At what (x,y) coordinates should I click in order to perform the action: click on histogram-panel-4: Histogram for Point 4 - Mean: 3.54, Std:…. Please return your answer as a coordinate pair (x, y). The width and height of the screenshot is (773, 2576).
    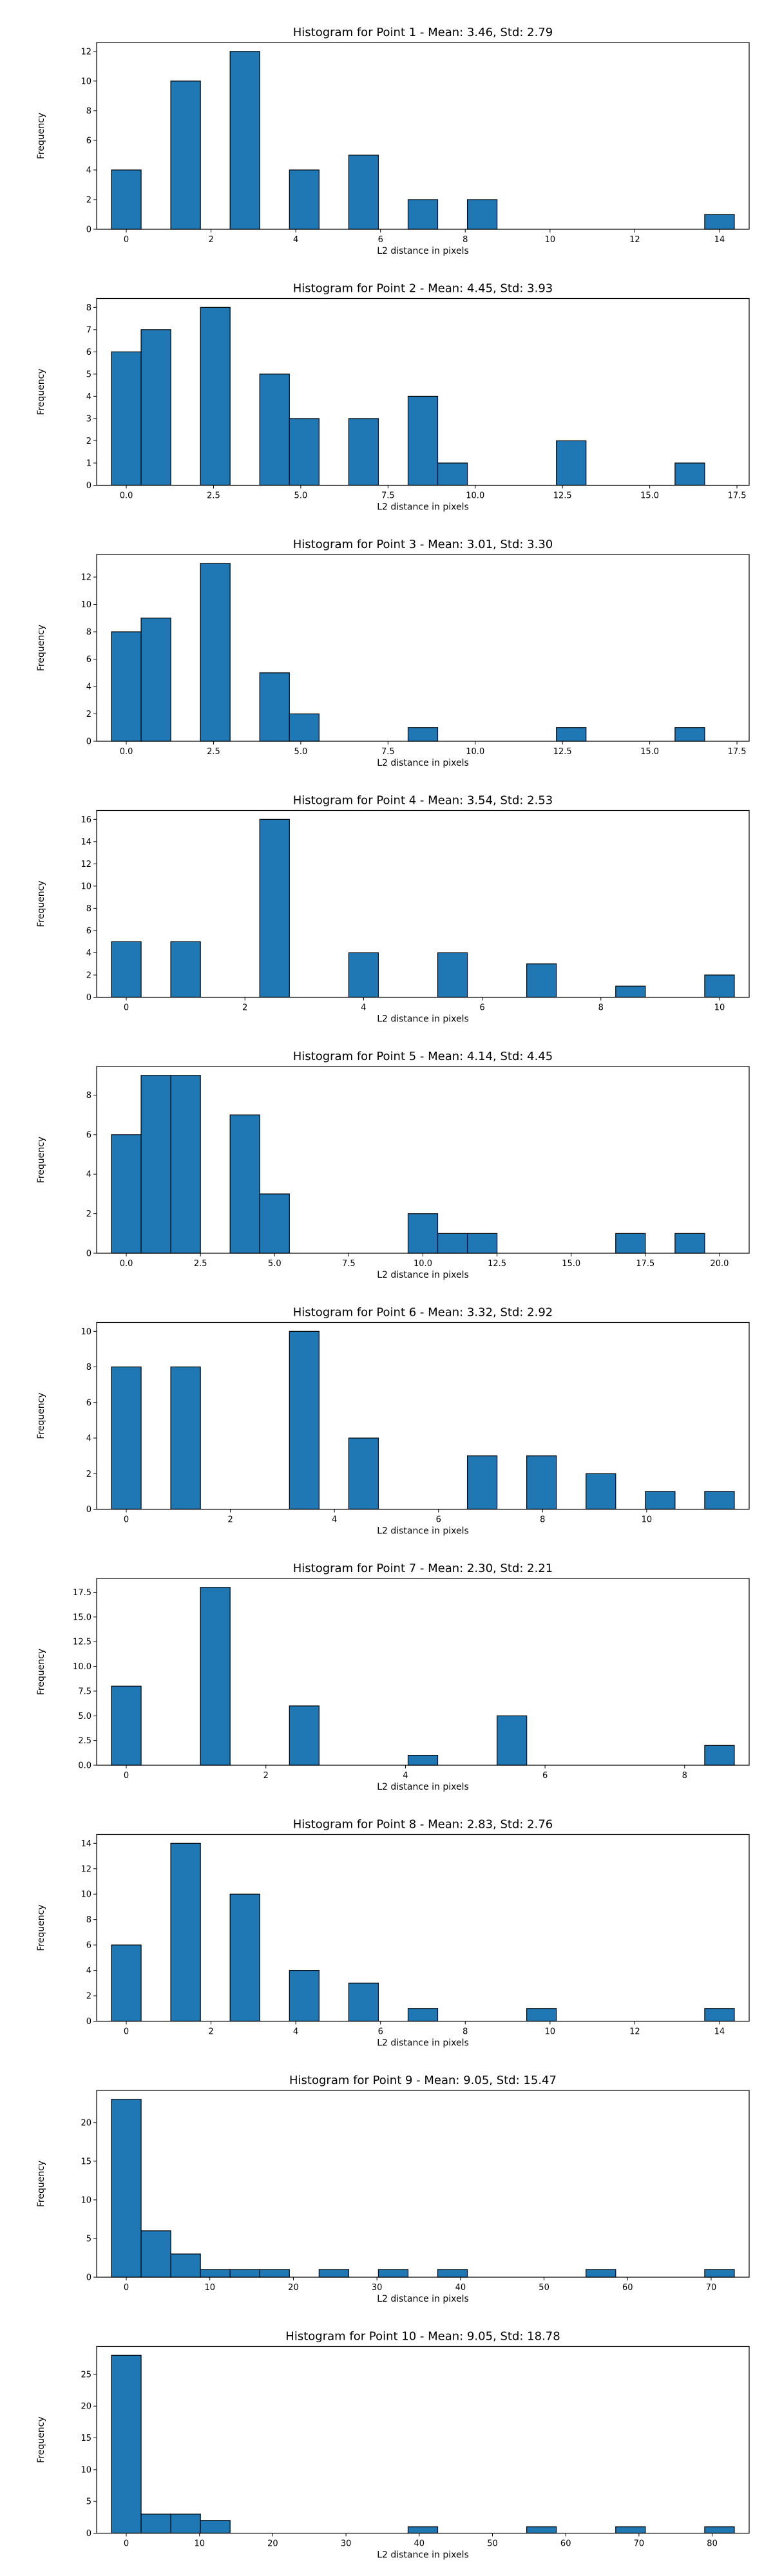
    Looking at the image, I should click on (393, 910).